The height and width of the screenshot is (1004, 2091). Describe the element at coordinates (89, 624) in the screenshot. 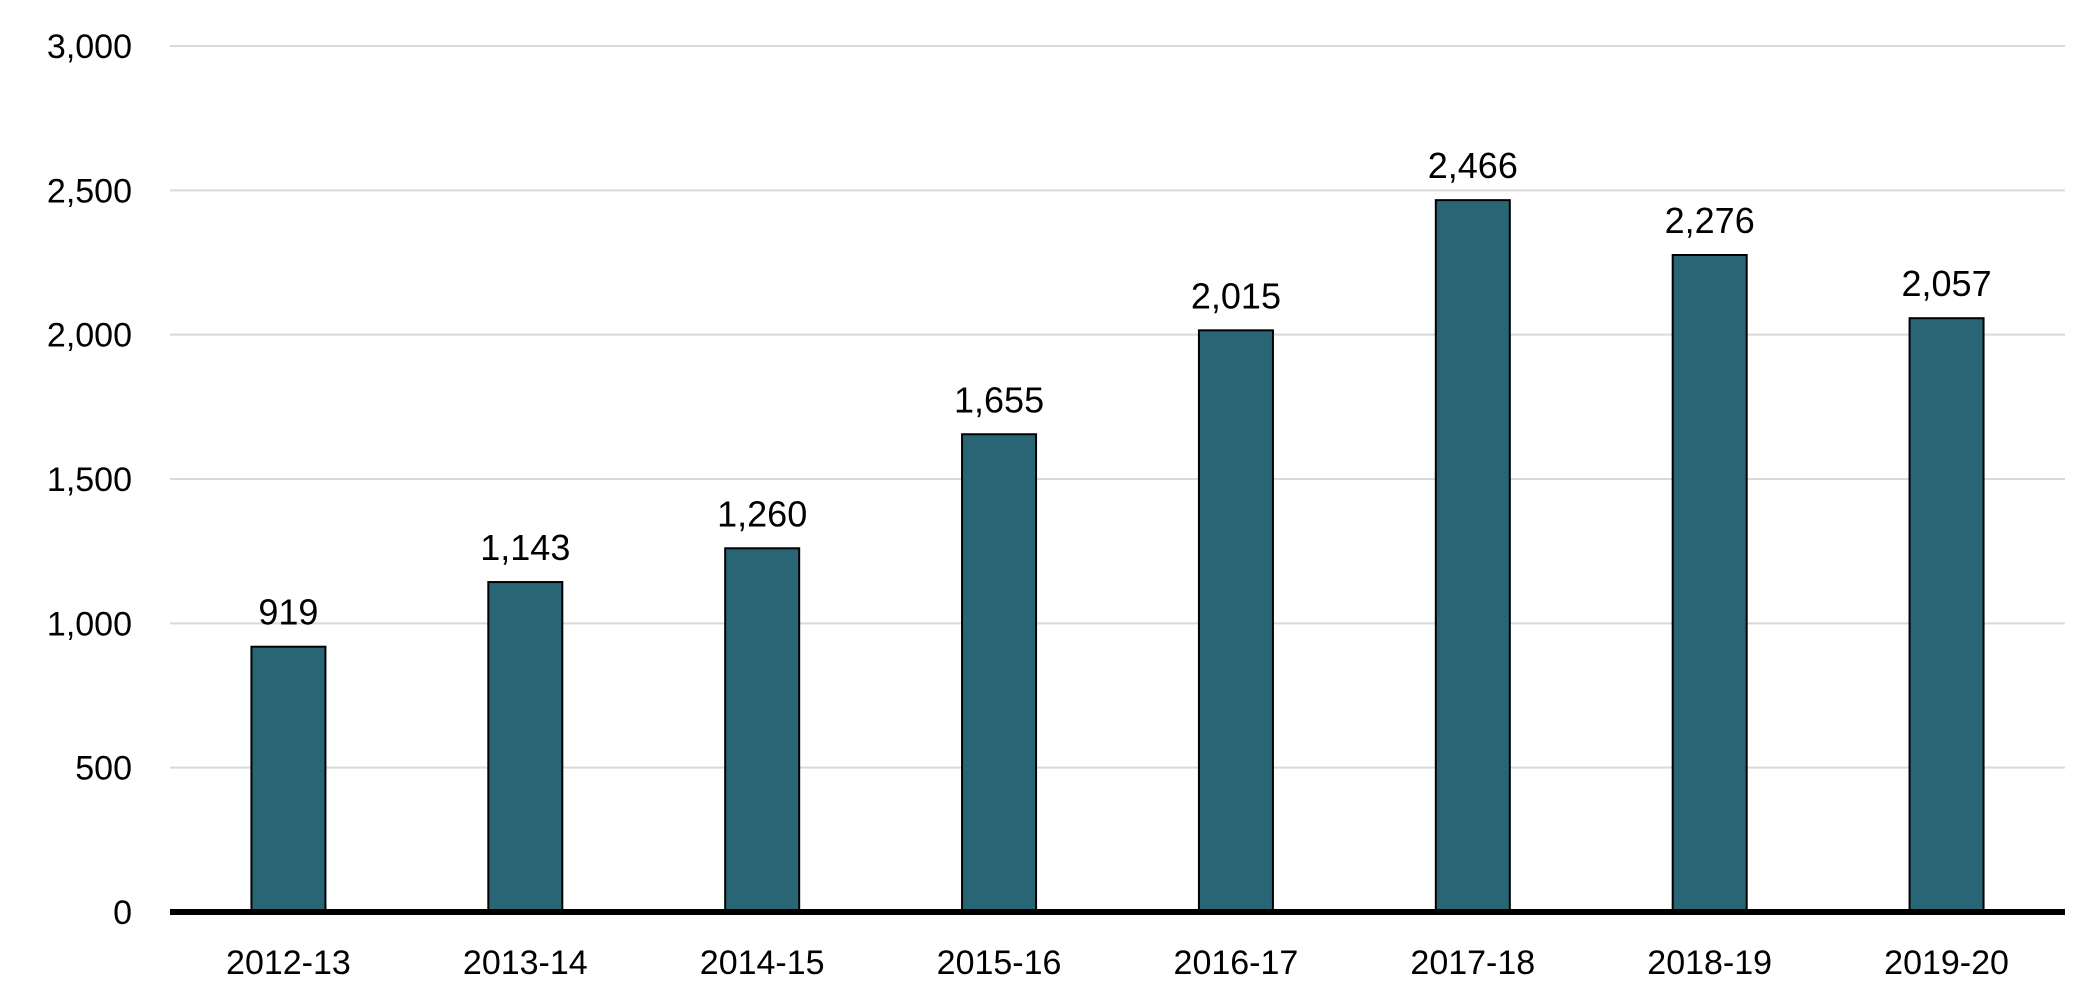

I see `y-tick-label: 1,000` at that location.